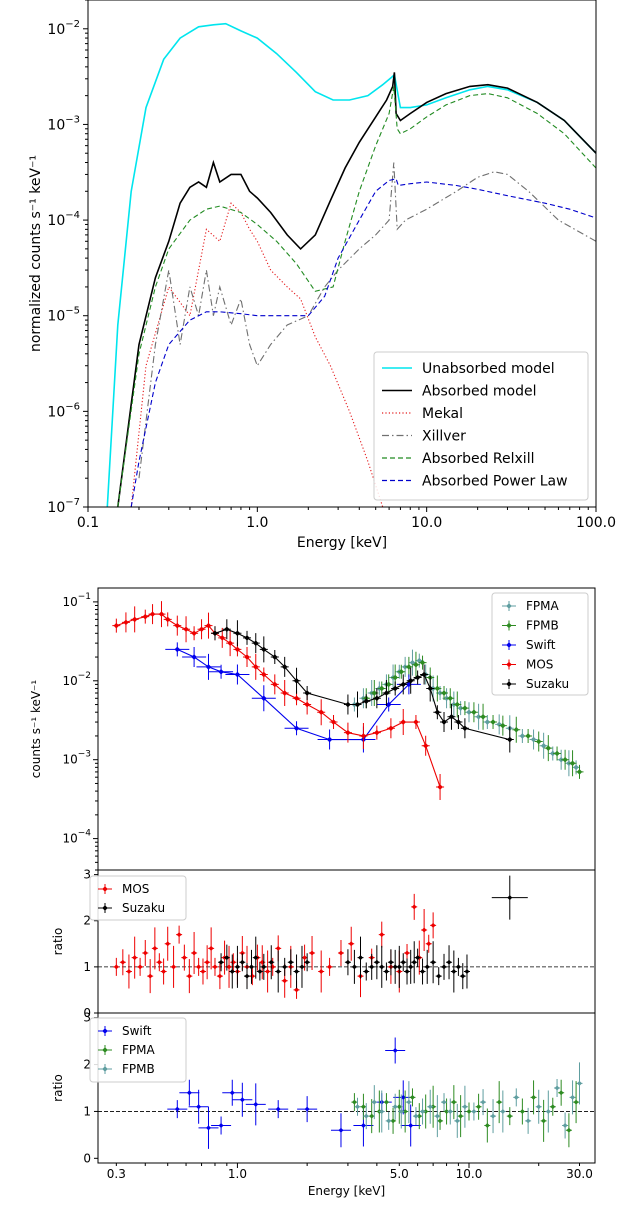 The width and height of the screenshot is (639, 1209). What do you see at coordinates (547, 684) in the screenshot?
I see `legend-label: Suzaku` at bounding box center [547, 684].